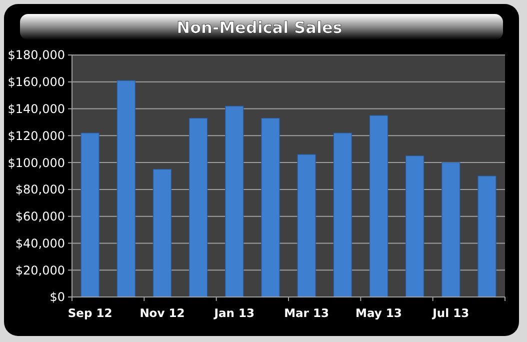 The height and width of the screenshot is (342, 527). I want to click on x-tick-label: Jan 13, so click(233, 313).